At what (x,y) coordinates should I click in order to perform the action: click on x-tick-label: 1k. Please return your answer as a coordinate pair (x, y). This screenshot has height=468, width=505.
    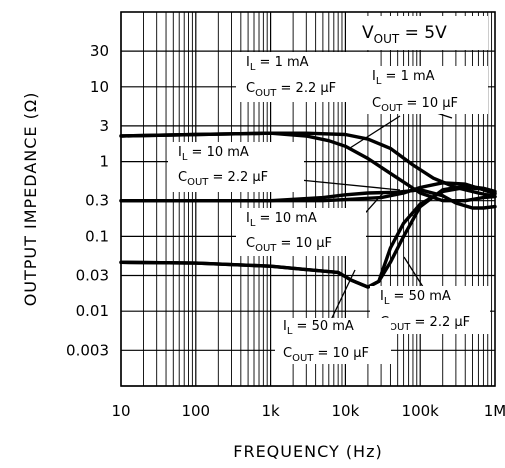
    Looking at the image, I should click on (270, 411).